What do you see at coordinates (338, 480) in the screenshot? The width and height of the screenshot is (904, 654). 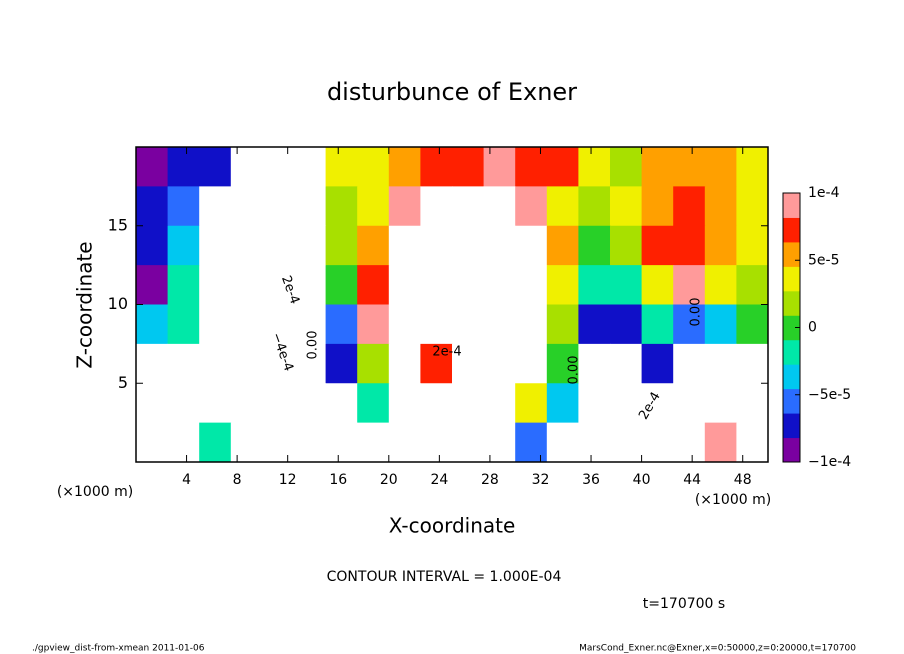 I see `x-tick-label: 16` at bounding box center [338, 480].